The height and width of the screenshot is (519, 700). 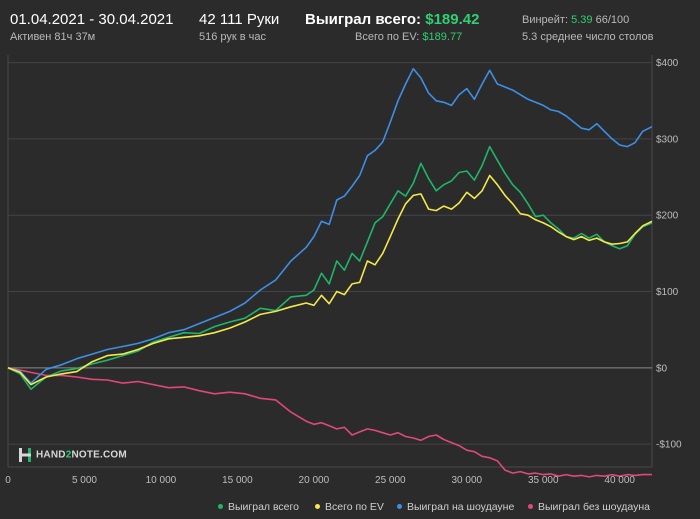 I want to click on legend-label-won: Выиграл всего, so click(x=263, y=507).